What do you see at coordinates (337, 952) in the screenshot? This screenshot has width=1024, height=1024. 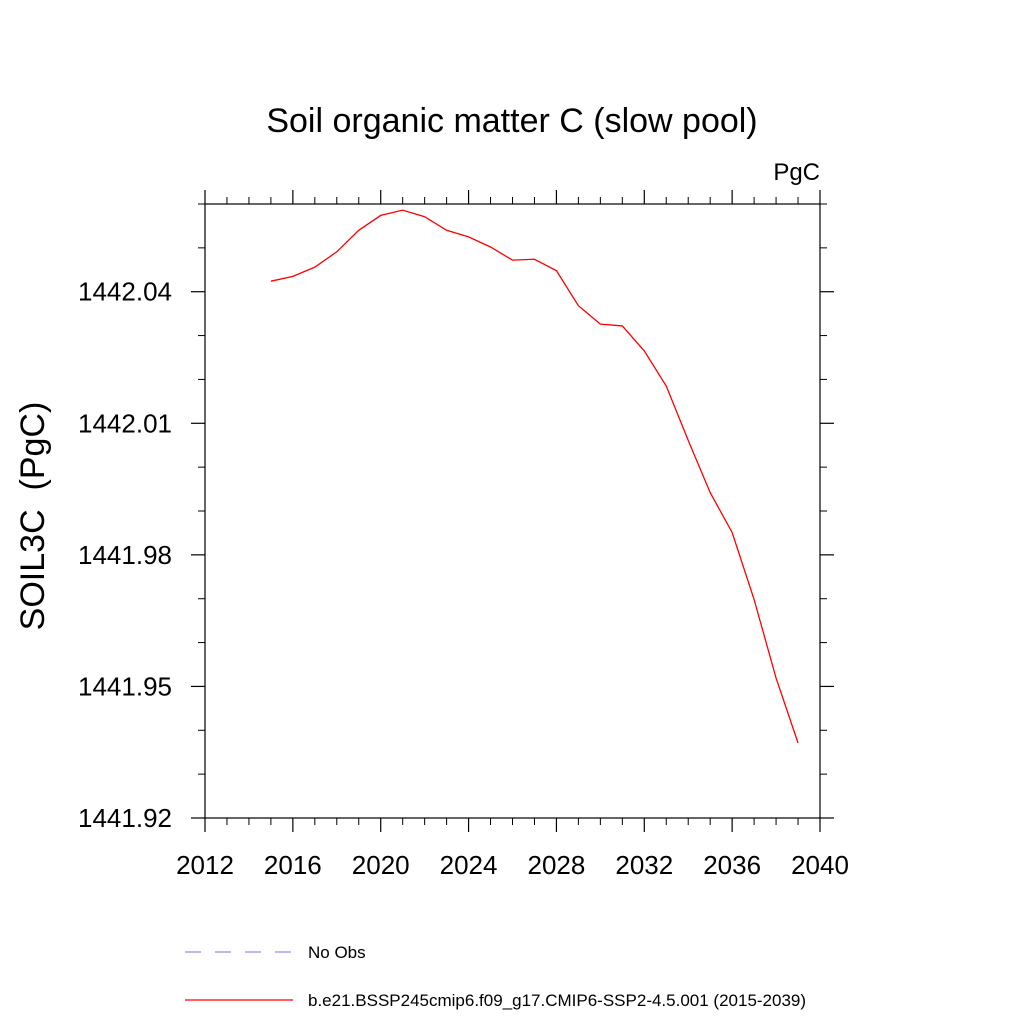 I see `legend-label: No Obs` at bounding box center [337, 952].